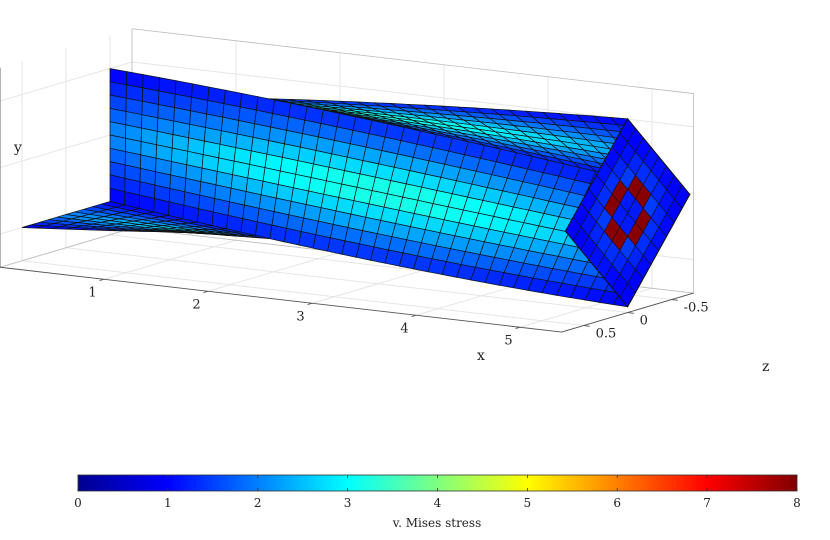  Describe the element at coordinates (436, 523) in the screenshot. I see `colorbar-label: v. Mises stress` at that location.